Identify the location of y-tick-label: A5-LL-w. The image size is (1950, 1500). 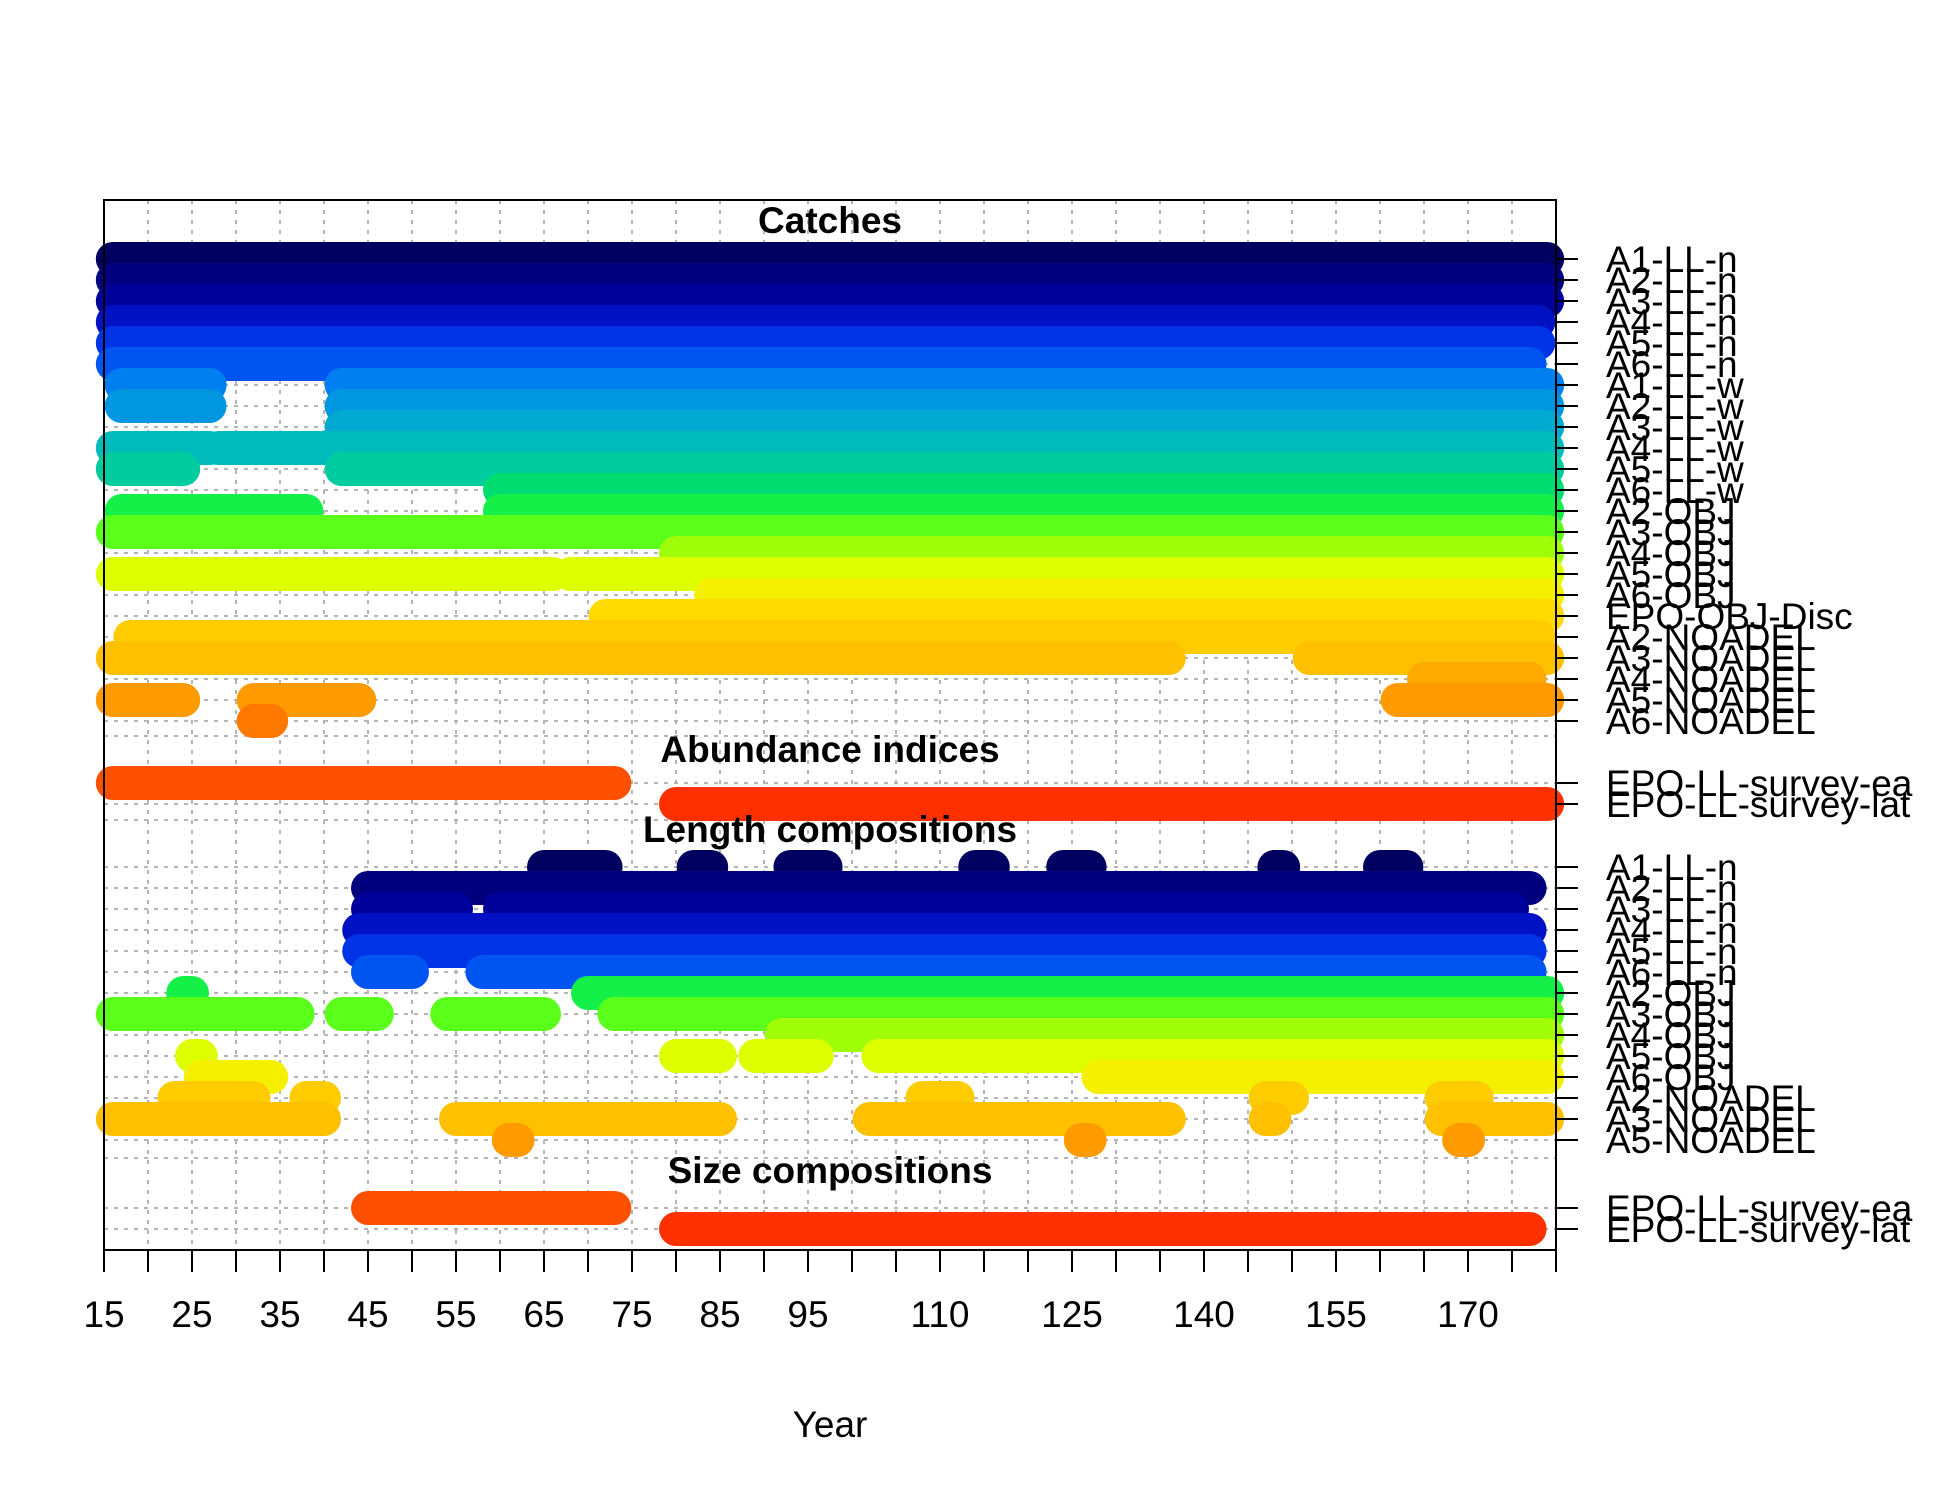
(1675, 469).